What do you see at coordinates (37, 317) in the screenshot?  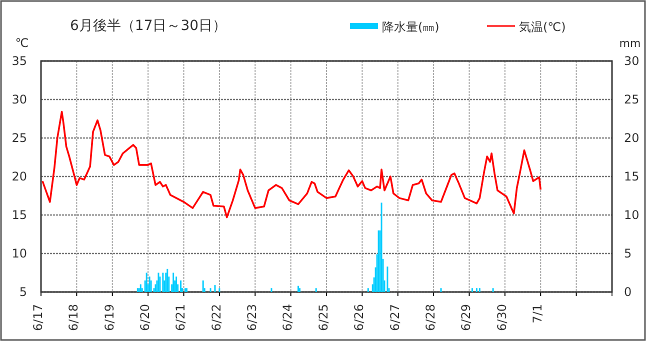 I see `x-tick-label: 6/17` at bounding box center [37, 317].